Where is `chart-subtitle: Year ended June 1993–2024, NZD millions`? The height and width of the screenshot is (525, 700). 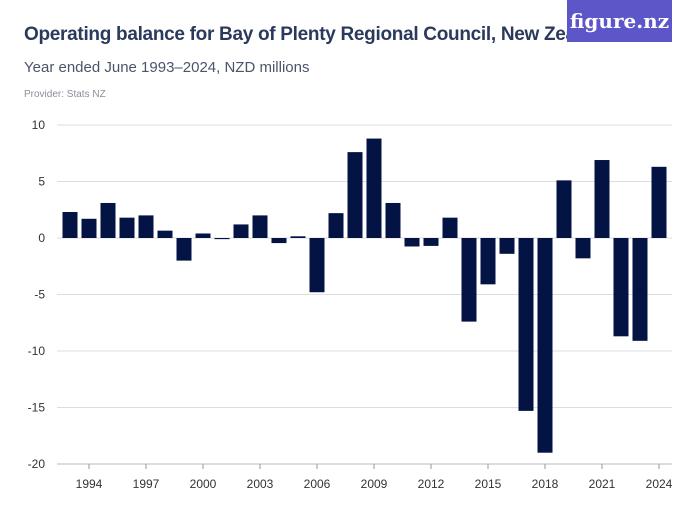 chart-subtitle: Year ended June 1993–2024, NZD millions is located at coordinates (167, 67).